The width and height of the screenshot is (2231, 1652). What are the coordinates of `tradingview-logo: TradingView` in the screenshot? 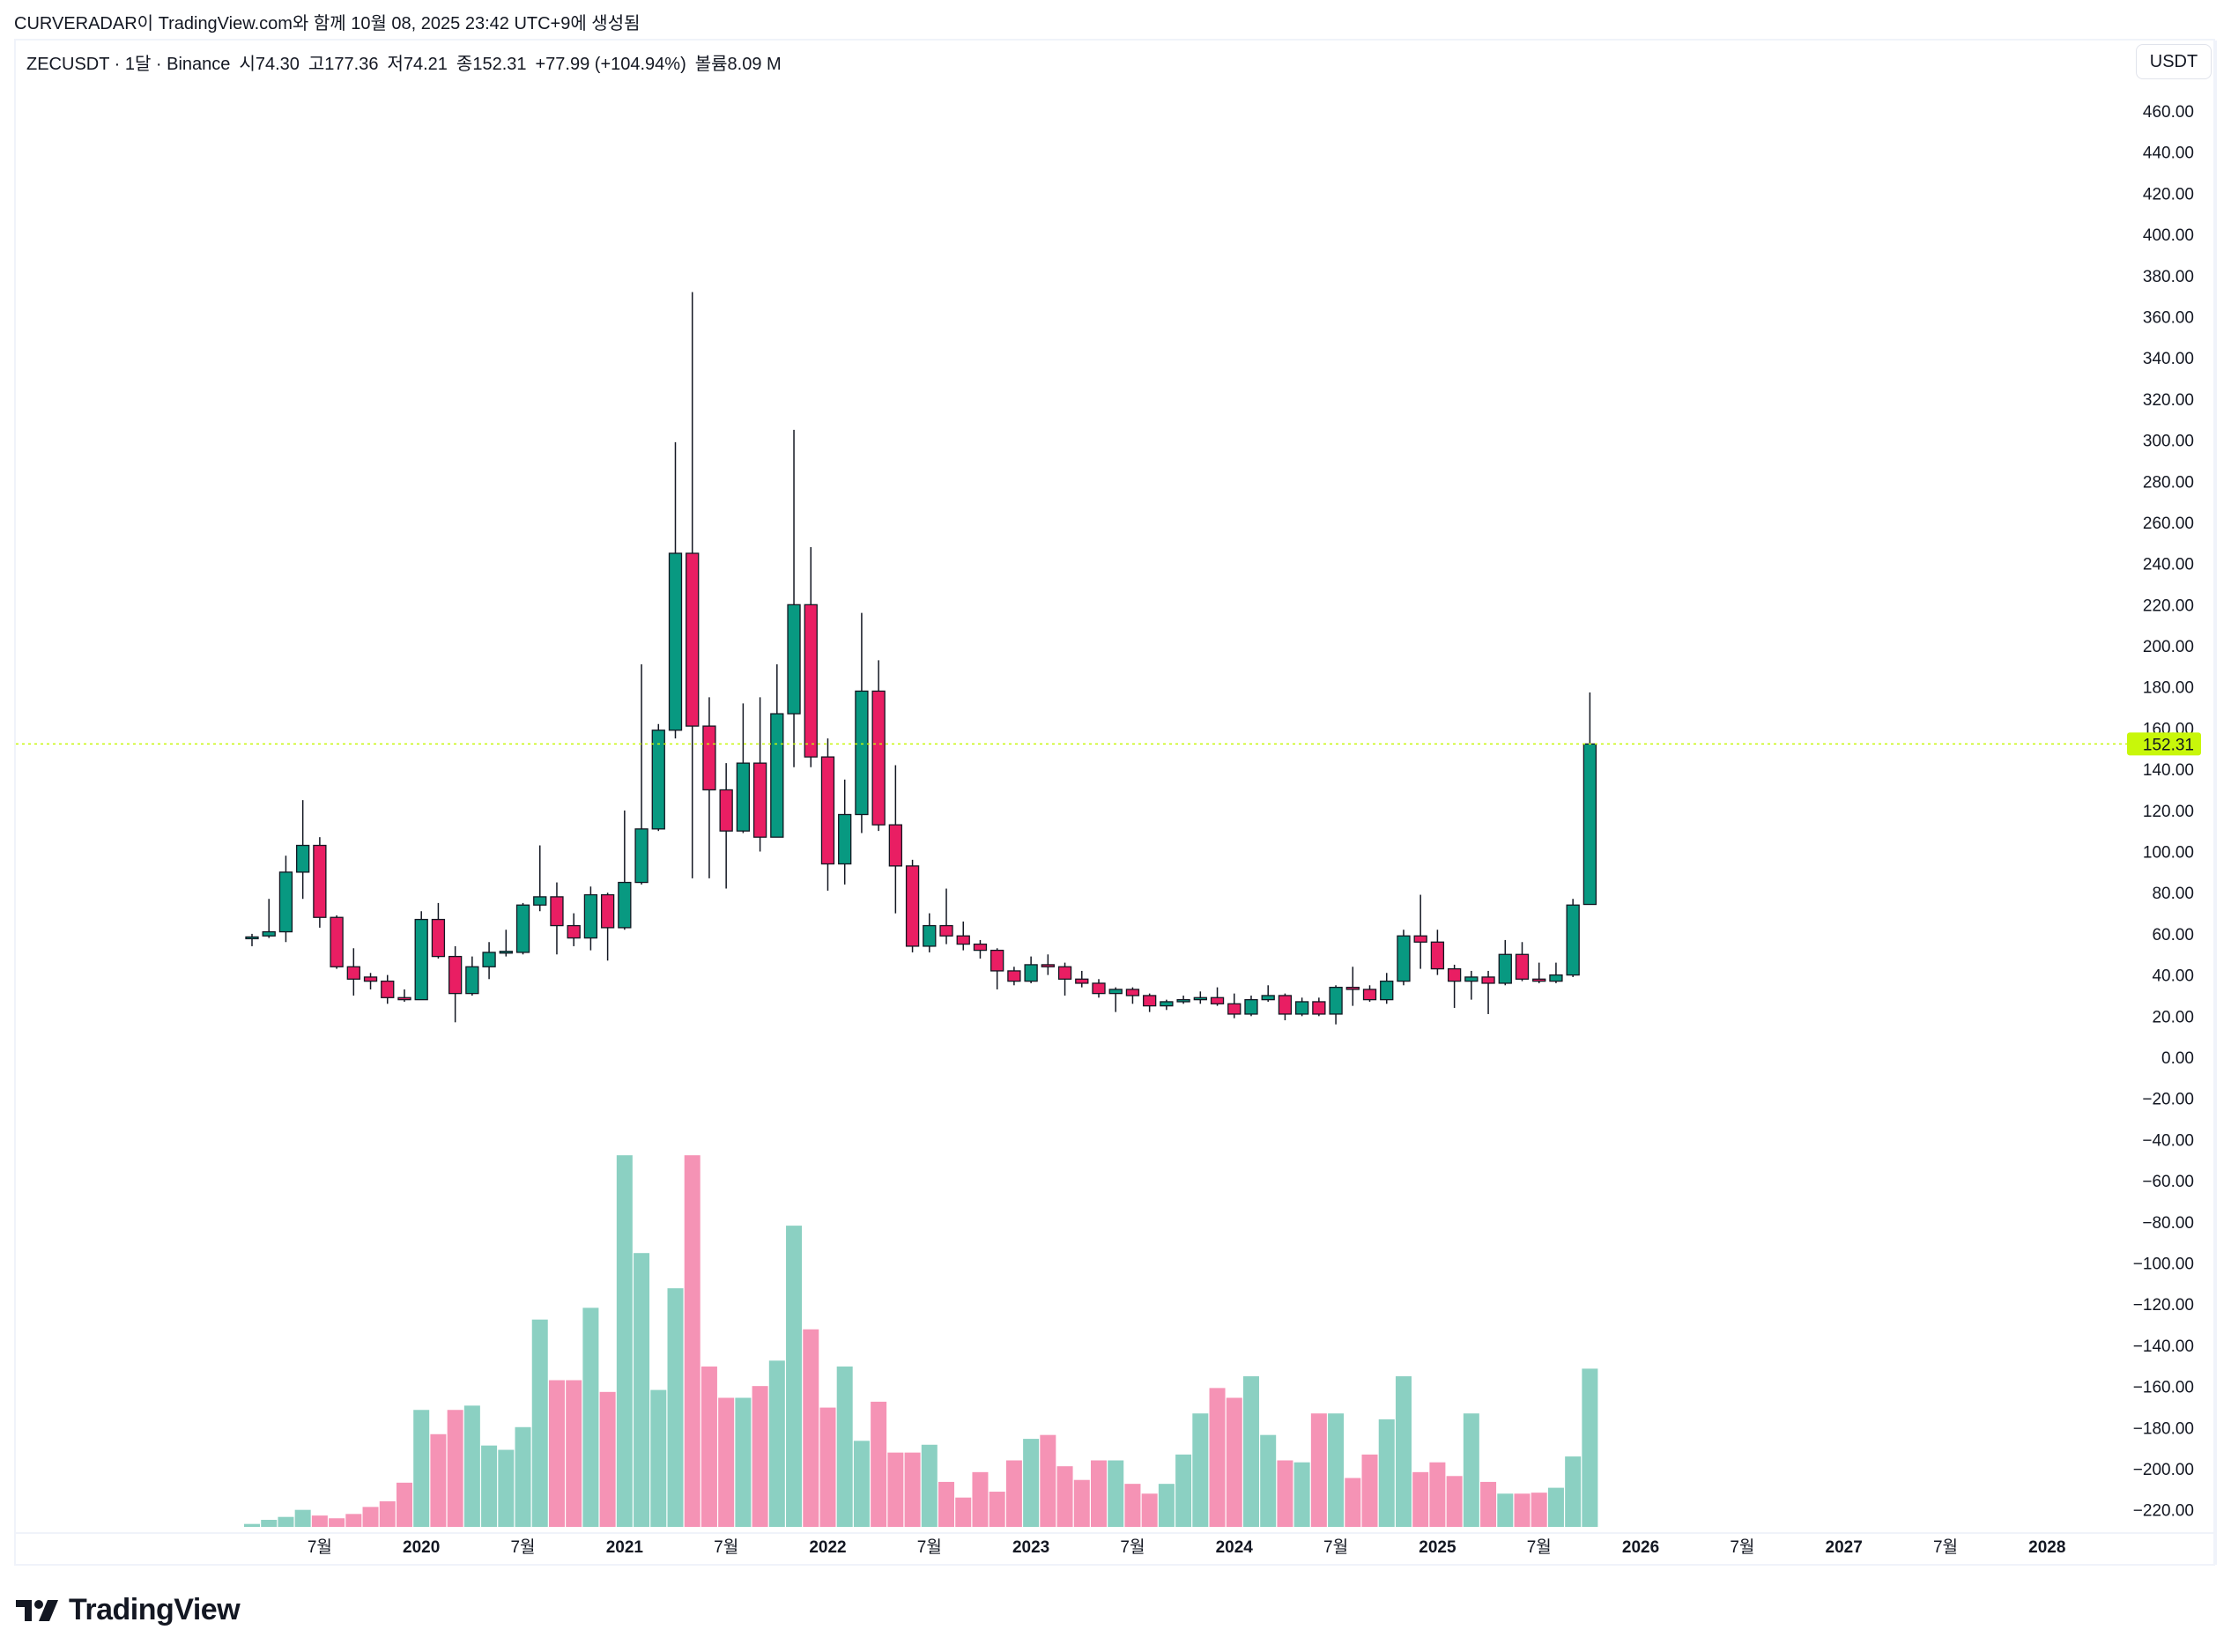 It's located at (128, 1610).